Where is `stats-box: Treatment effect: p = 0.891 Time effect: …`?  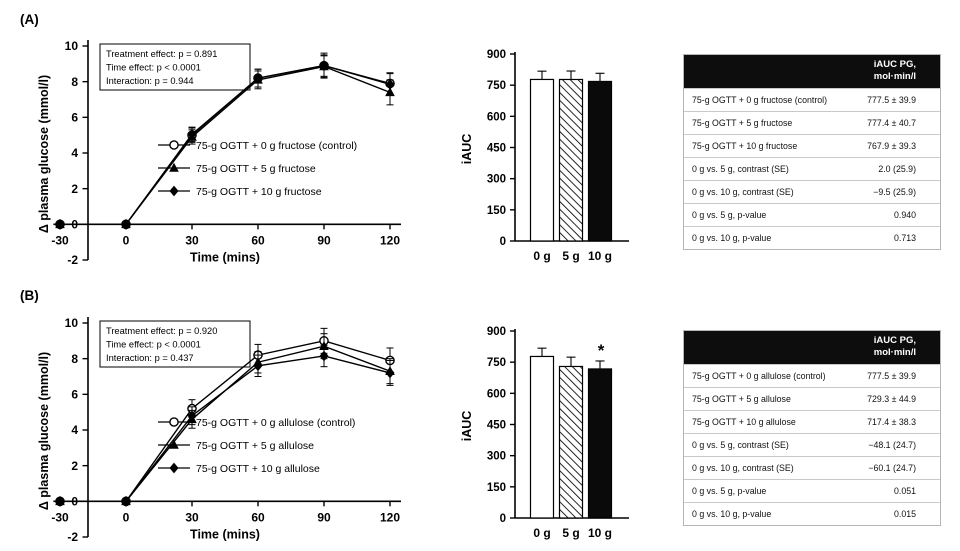
stats-box: Treatment effect: p = 0.891 Time effect: … is located at coordinates (175, 67).